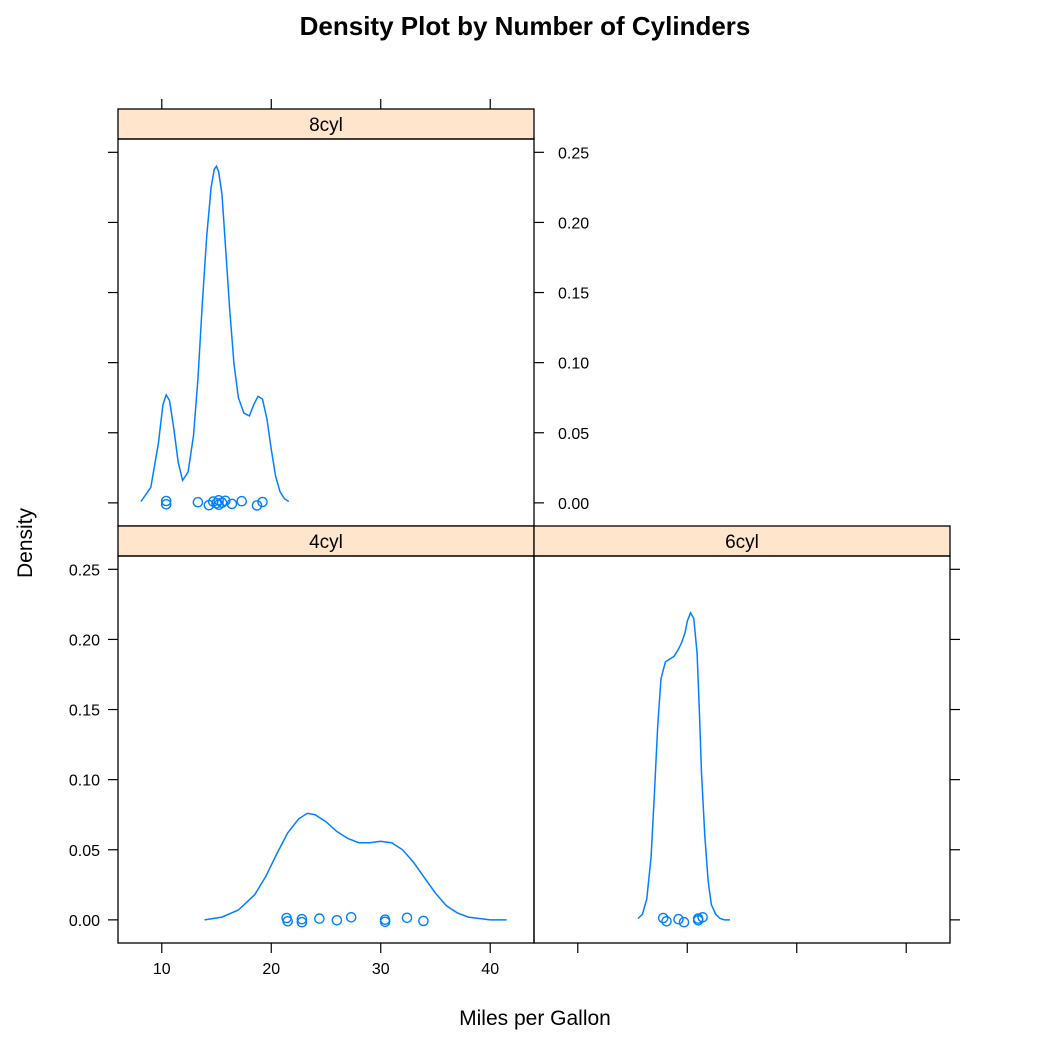 The image size is (1050, 1050). I want to click on panel-frame-8cyl, so click(326, 332).